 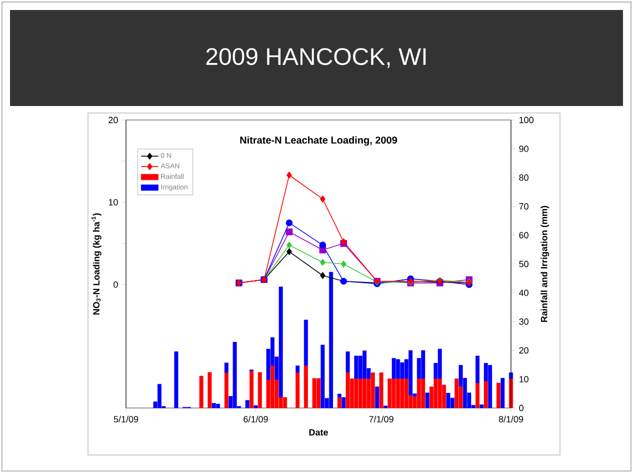 What do you see at coordinates (523, 149) in the screenshot?
I see `y2-tick-label: 90` at bounding box center [523, 149].